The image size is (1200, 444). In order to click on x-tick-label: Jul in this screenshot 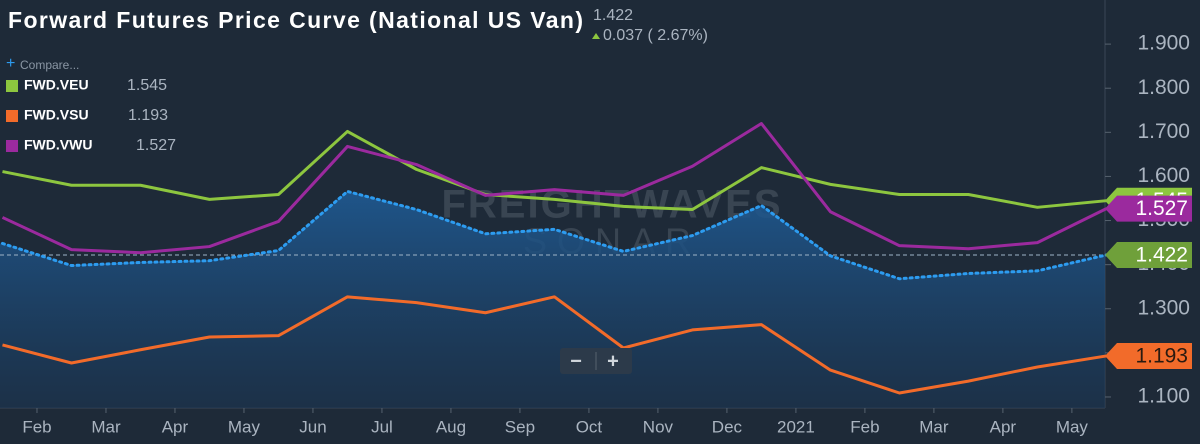, I will do `click(382, 426)`.